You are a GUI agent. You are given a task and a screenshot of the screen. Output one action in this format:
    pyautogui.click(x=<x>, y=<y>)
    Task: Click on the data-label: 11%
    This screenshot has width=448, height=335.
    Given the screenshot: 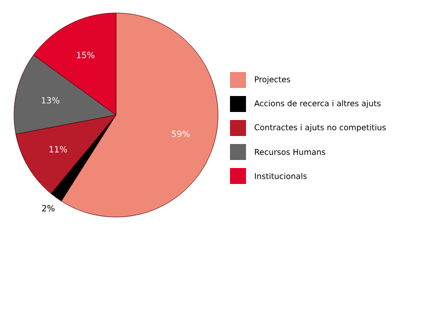 What is the action you would take?
    pyautogui.click(x=58, y=149)
    